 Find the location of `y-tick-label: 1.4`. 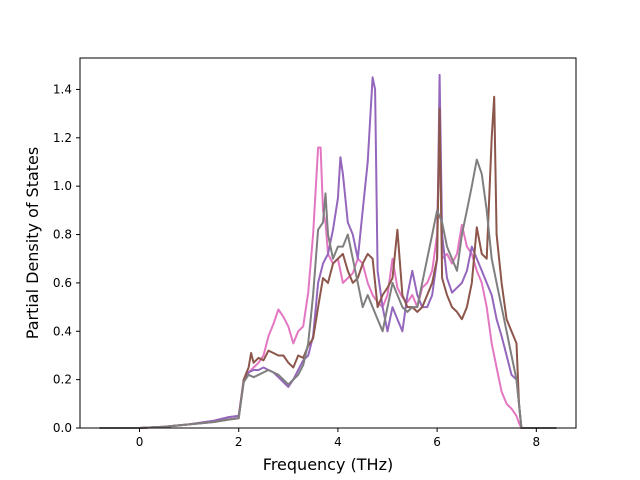

y-tick-label: 1.4 is located at coordinates (62, 89).